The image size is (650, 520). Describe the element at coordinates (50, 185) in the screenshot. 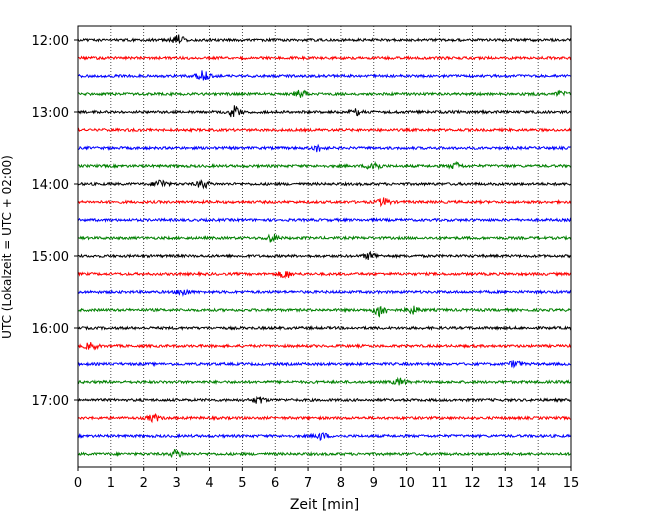

I see `y-tick-label-14:00: 14:00` at that location.